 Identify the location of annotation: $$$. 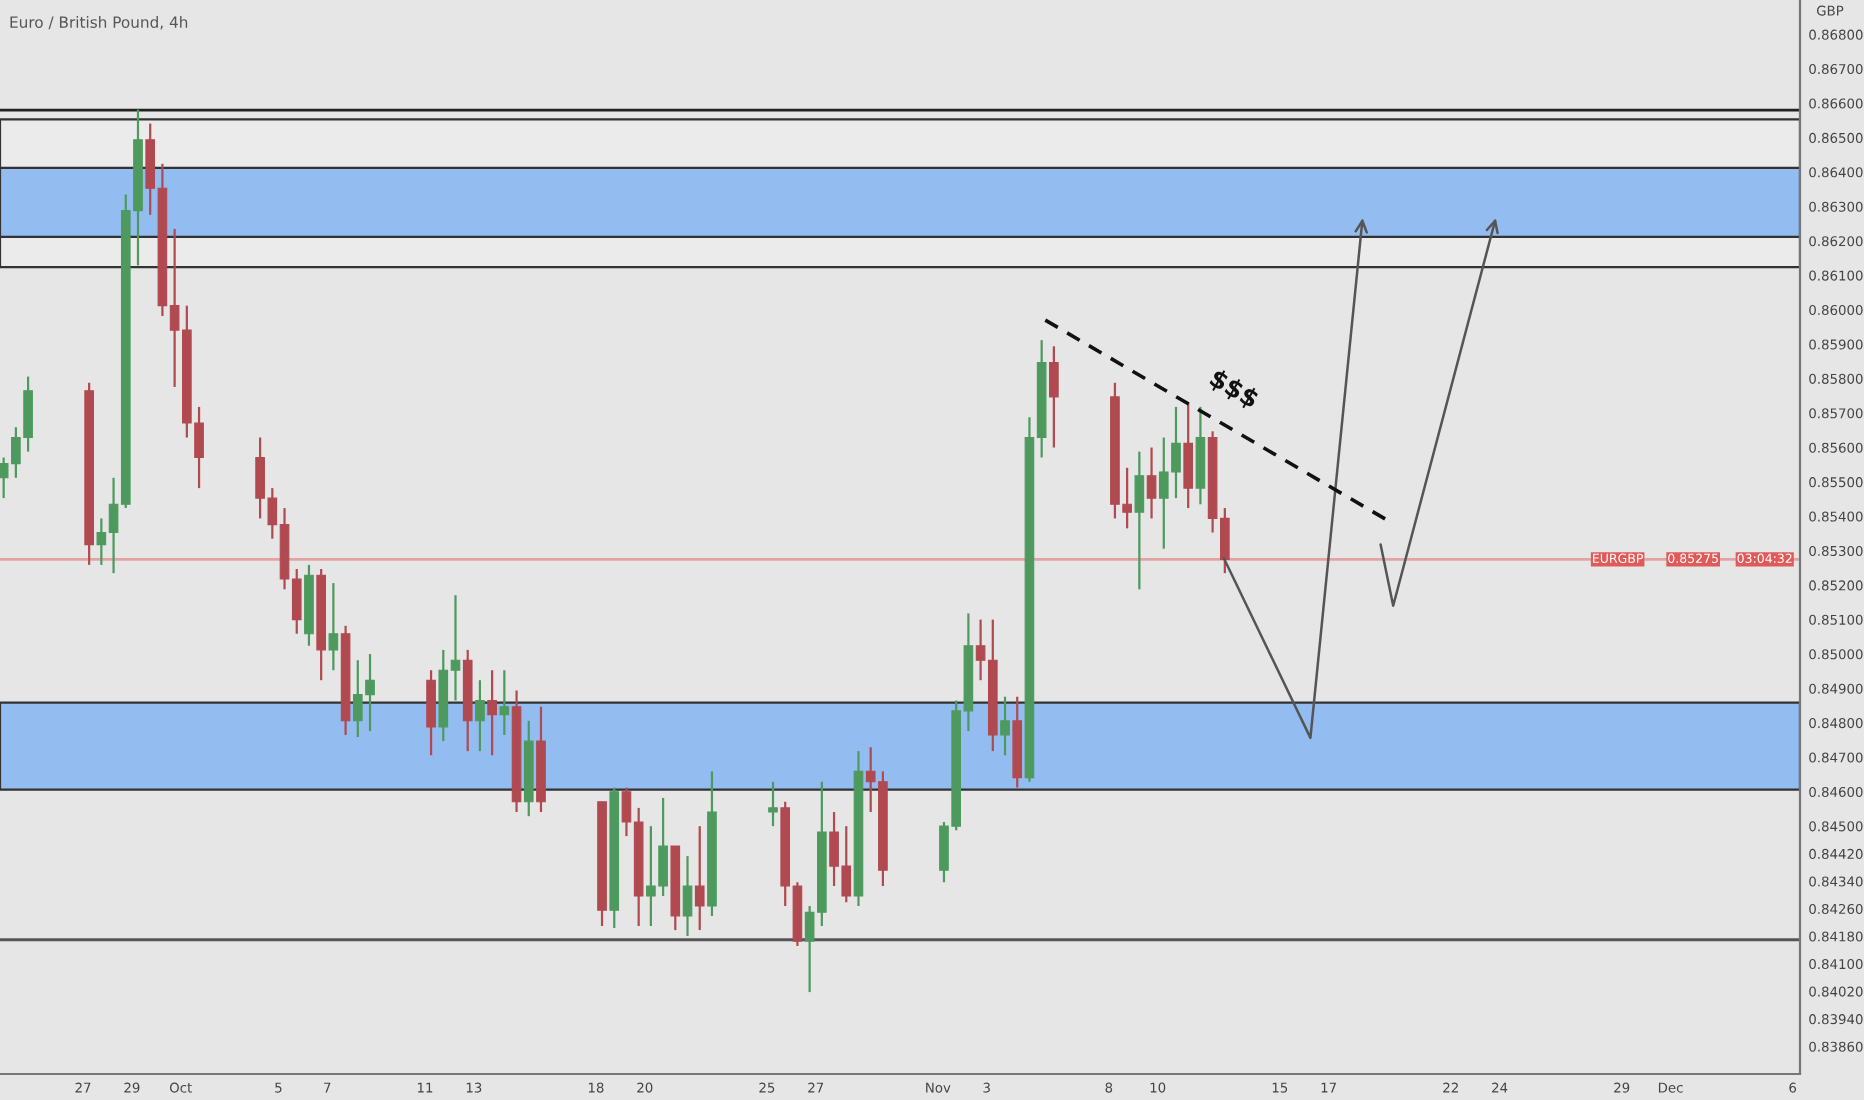
(1234, 389).